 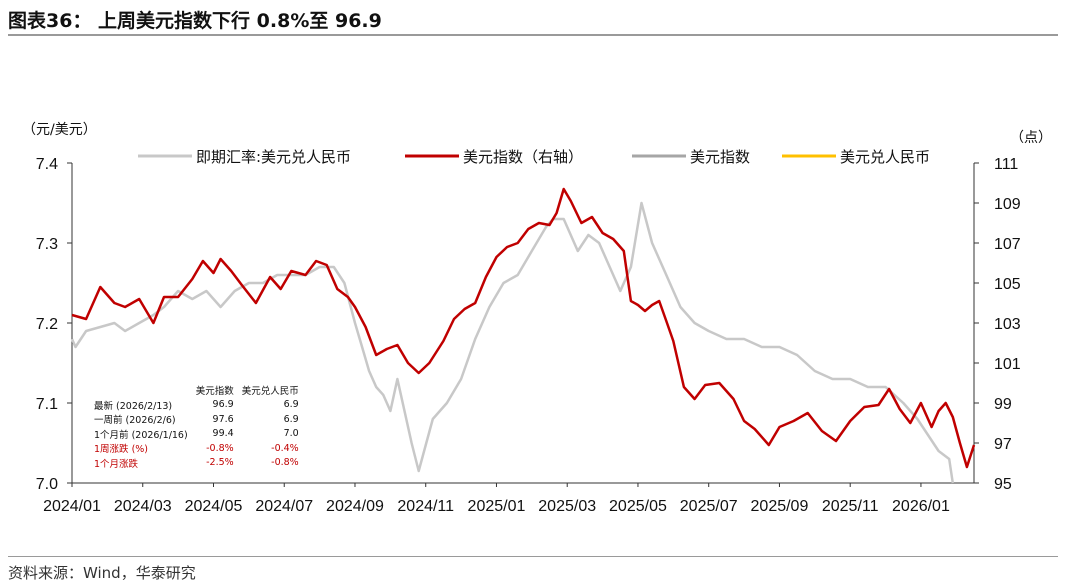 I want to click on inset-dxy-value: 99.4, so click(x=223, y=434).